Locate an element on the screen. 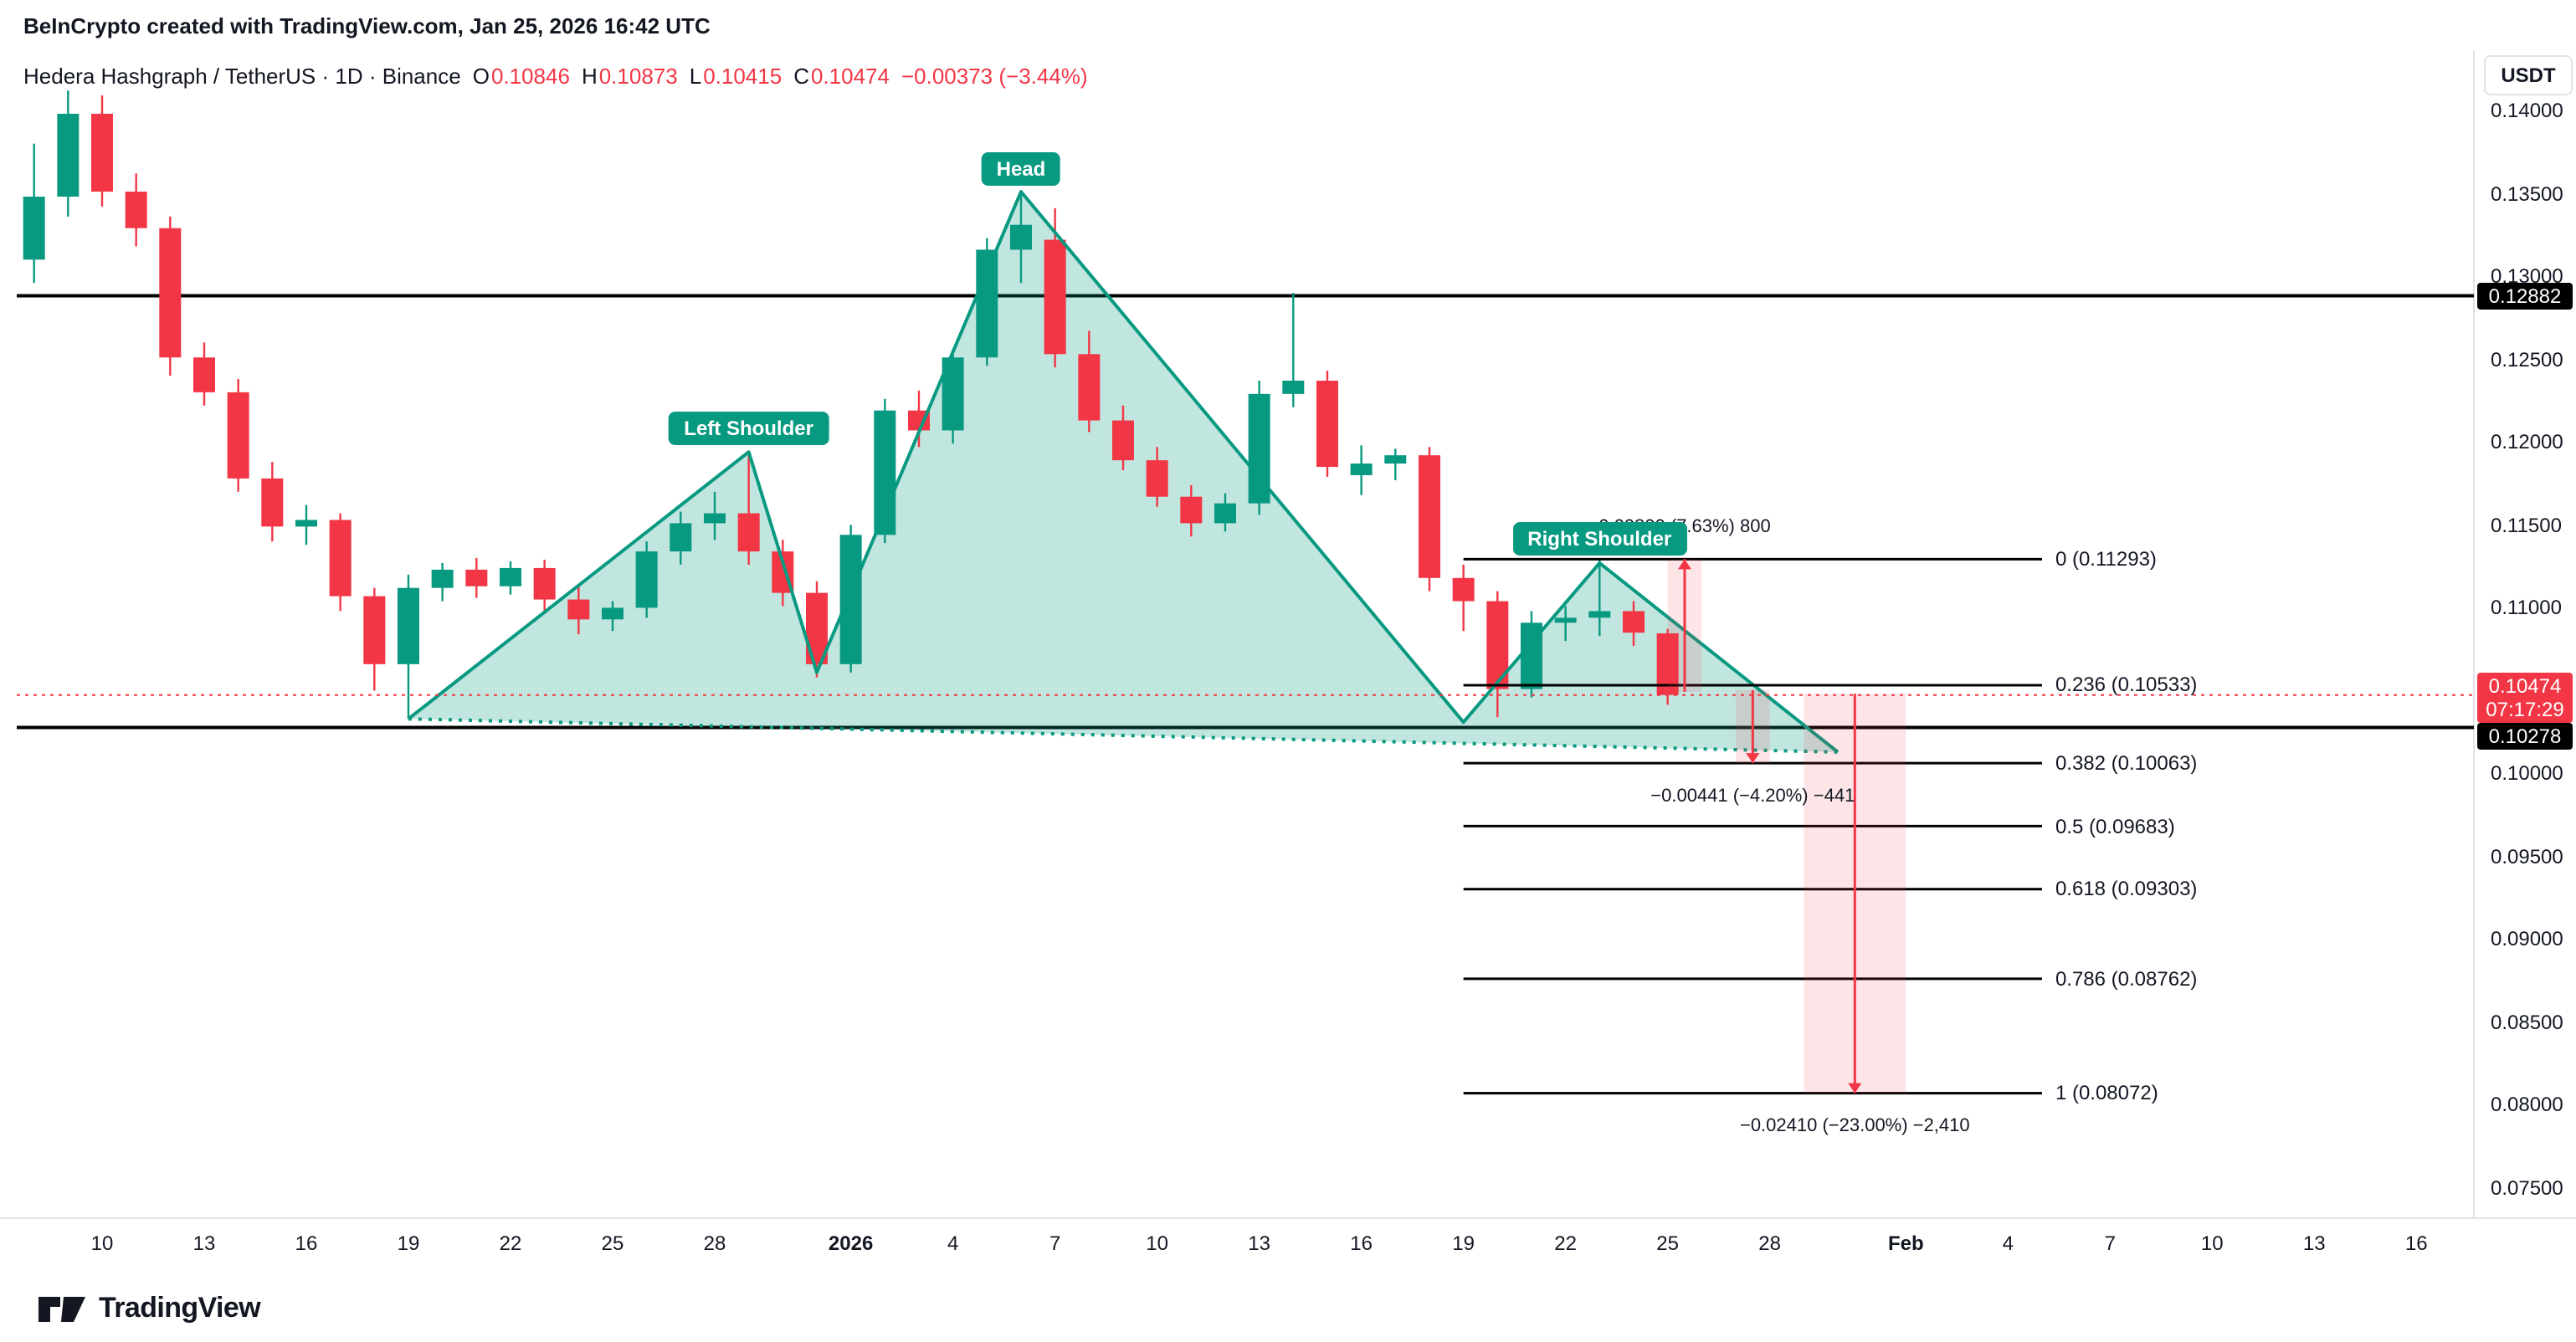  price-tick-label: 0.10000 is located at coordinates (2527, 773).